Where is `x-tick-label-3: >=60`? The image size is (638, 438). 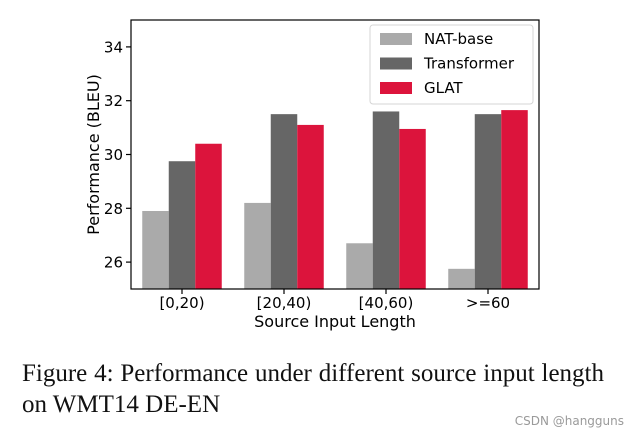 x-tick-label-3: >=60 is located at coordinates (488, 303).